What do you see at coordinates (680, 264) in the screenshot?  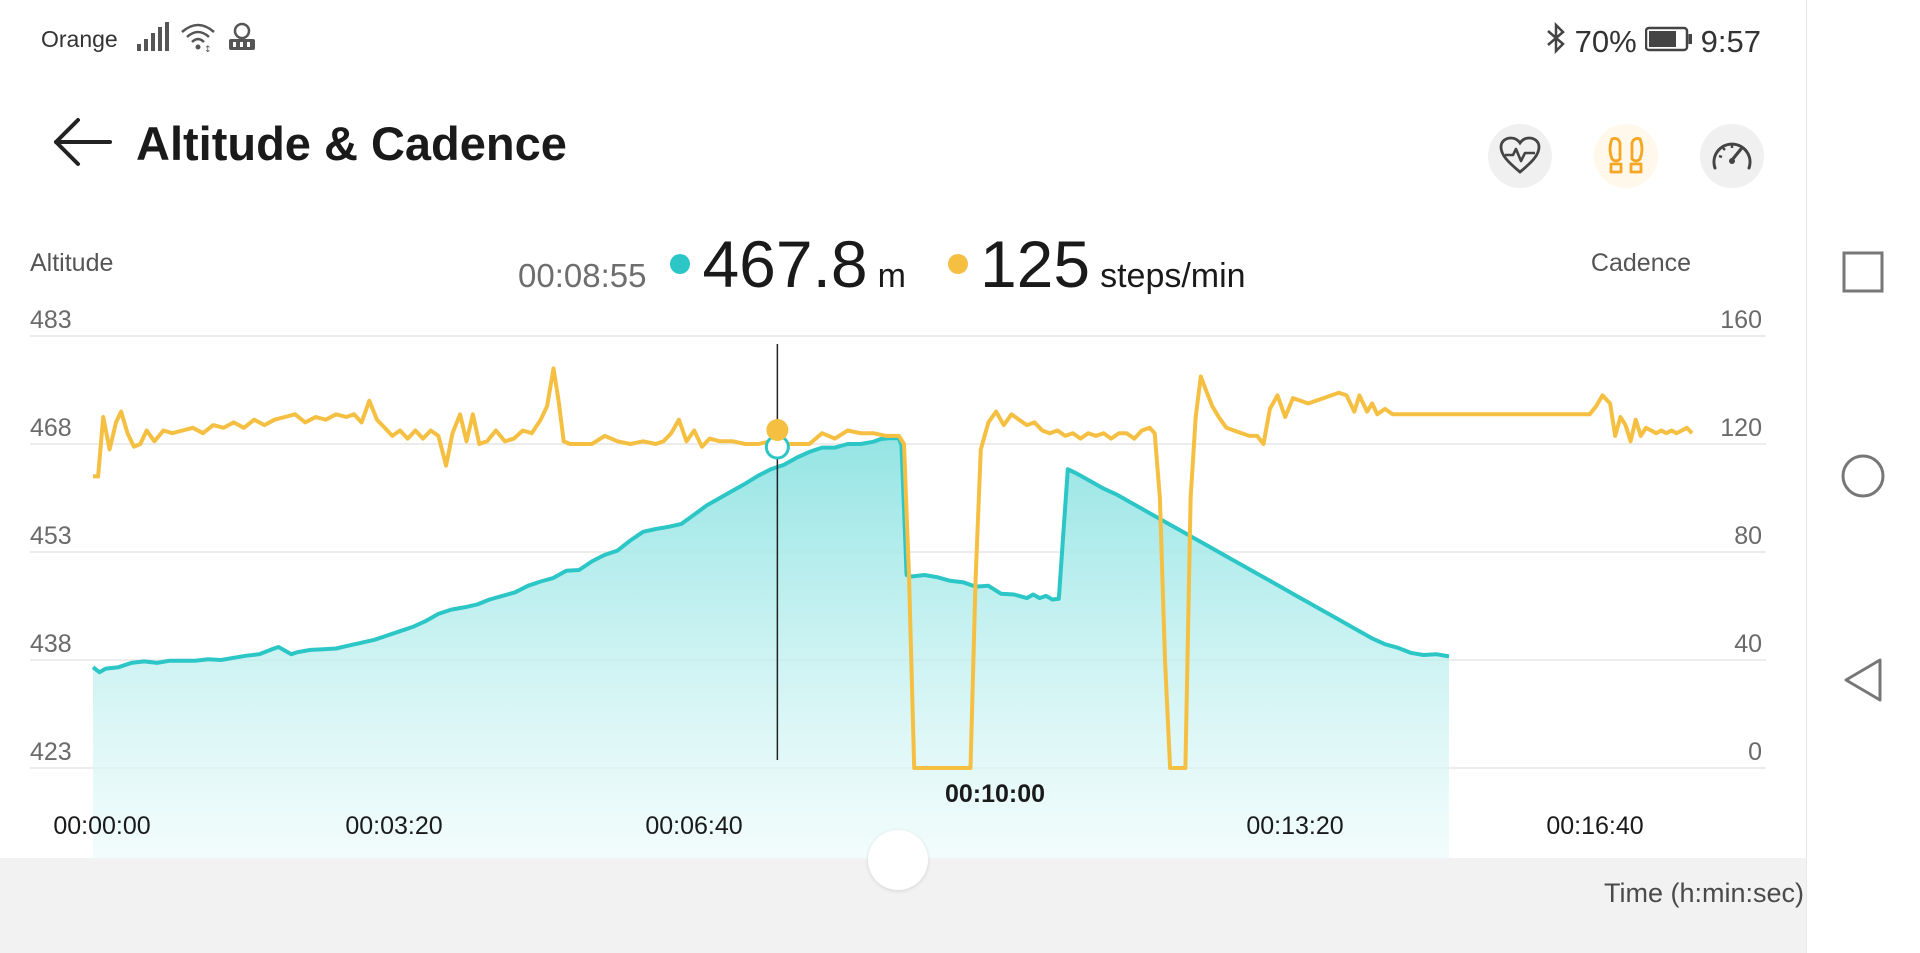 I see `altitude-legend-dot` at bounding box center [680, 264].